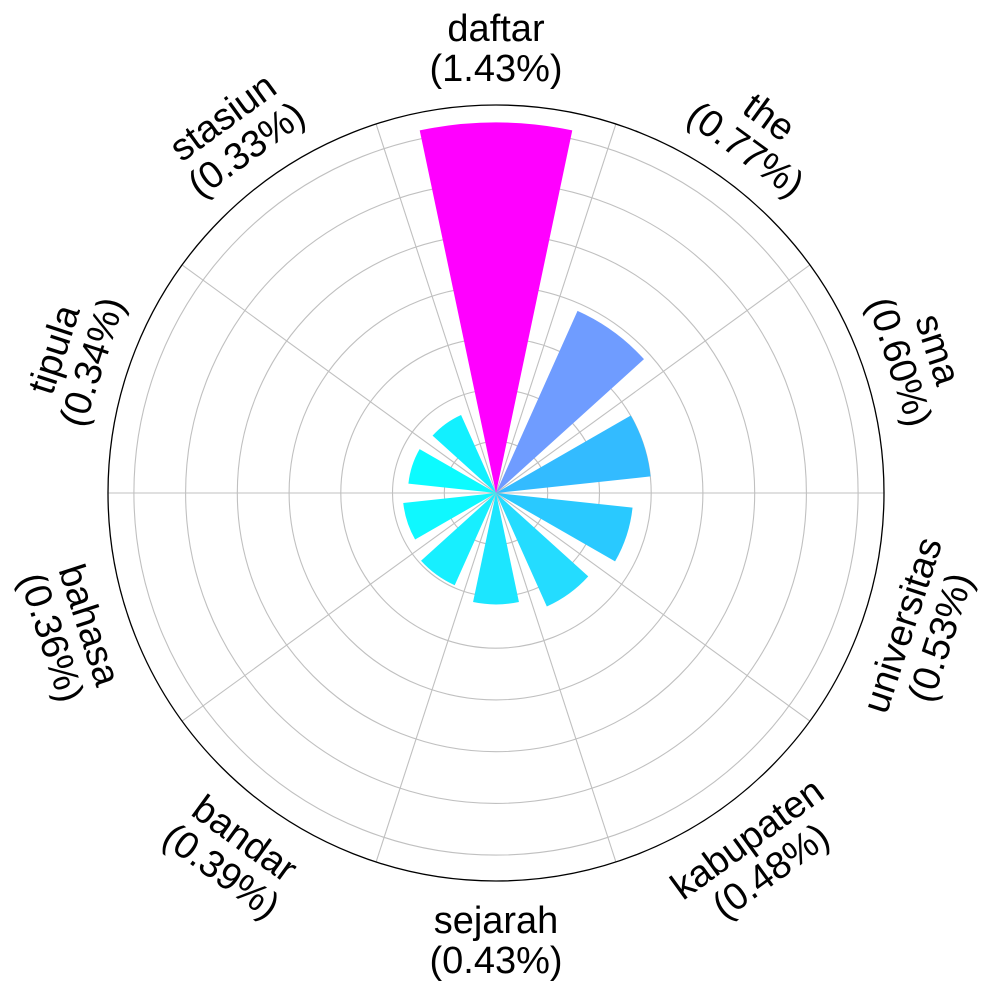 This screenshot has height=989, width=995. I want to click on category-percent: (1.43%), so click(495, 69).